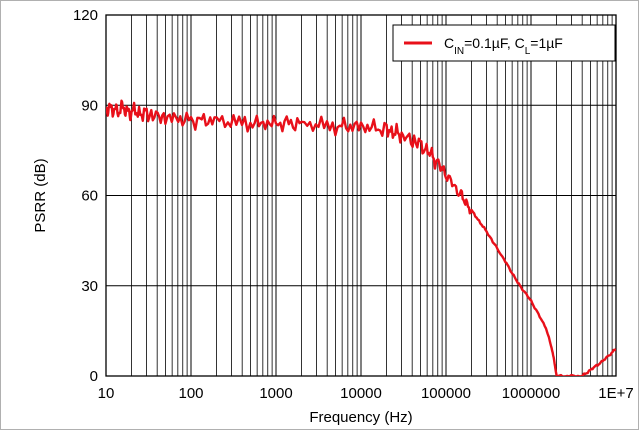  What do you see at coordinates (85, 15) in the screenshot?
I see `y-tick-label: 120` at bounding box center [85, 15].